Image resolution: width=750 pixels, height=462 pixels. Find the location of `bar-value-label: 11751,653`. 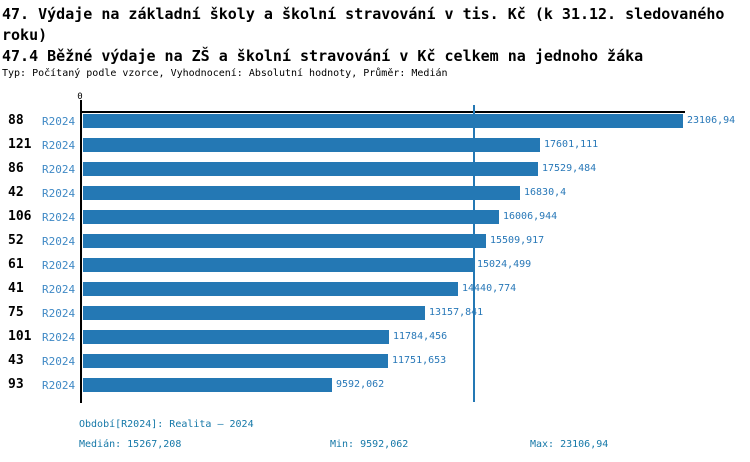

bar-value-label: 11751,653 is located at coordinates (419, 360).